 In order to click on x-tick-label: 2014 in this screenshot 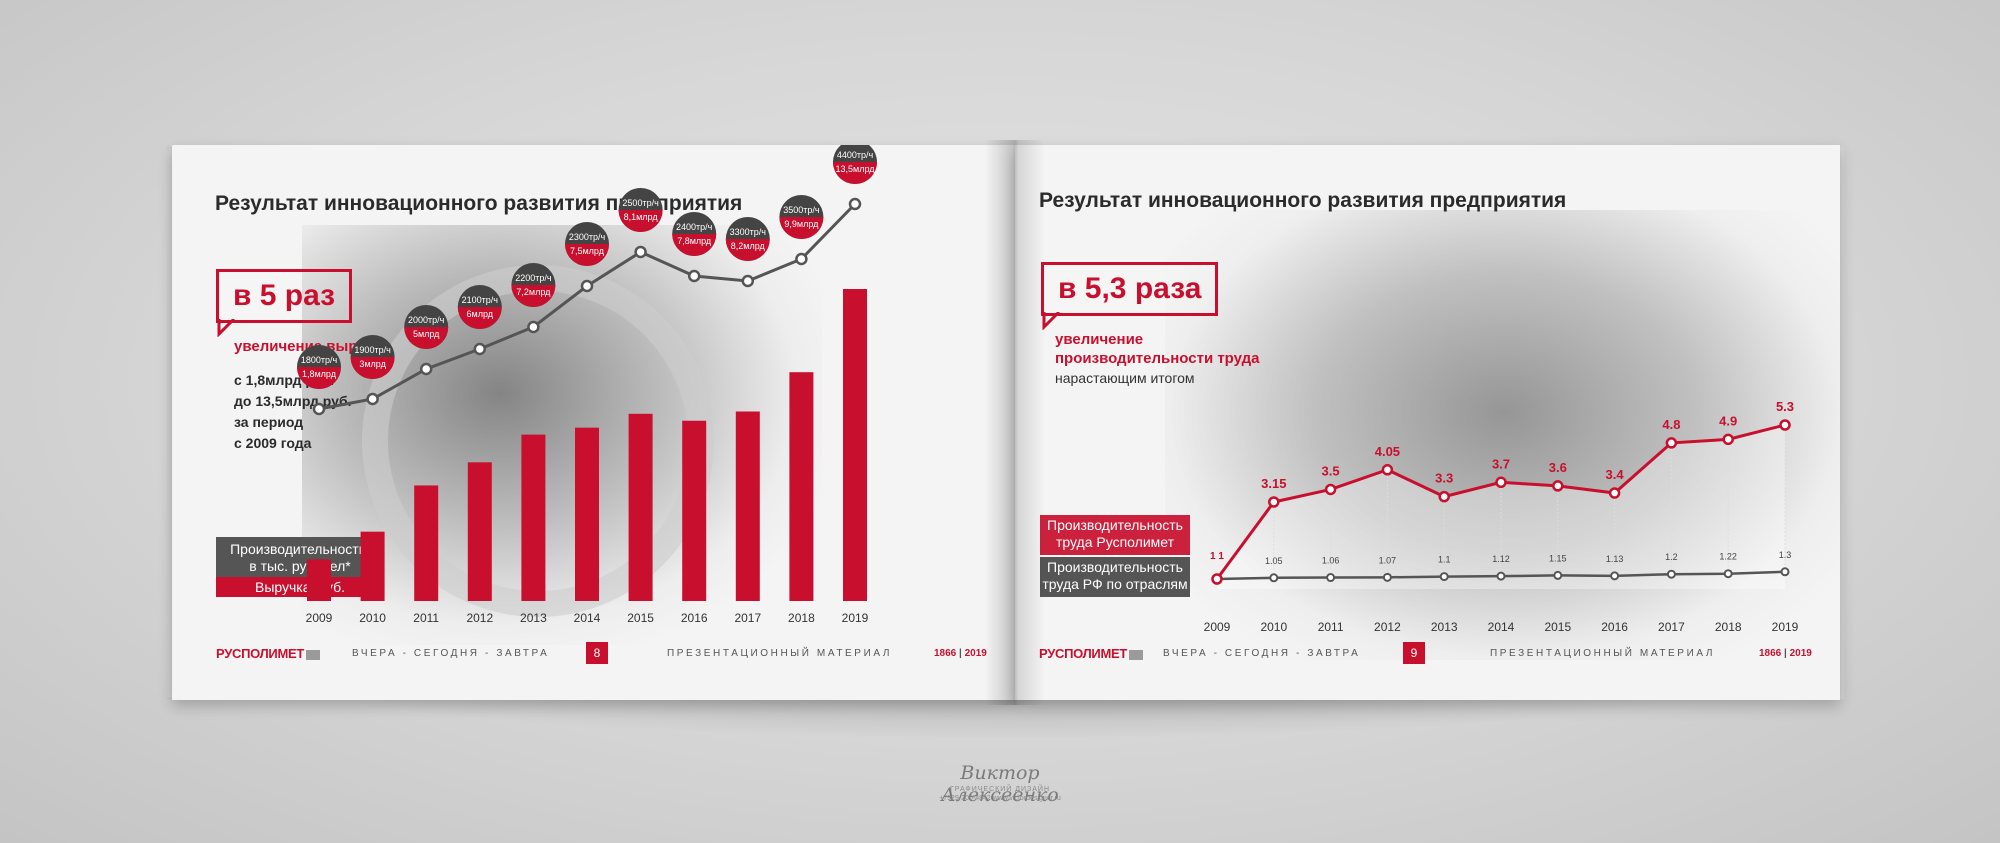, I will do `click(587, 618)`.